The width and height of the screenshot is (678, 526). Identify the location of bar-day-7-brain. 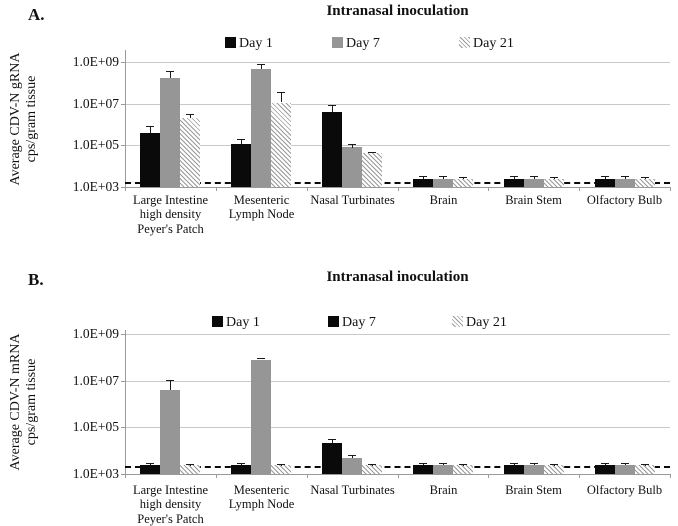
(443, 469).